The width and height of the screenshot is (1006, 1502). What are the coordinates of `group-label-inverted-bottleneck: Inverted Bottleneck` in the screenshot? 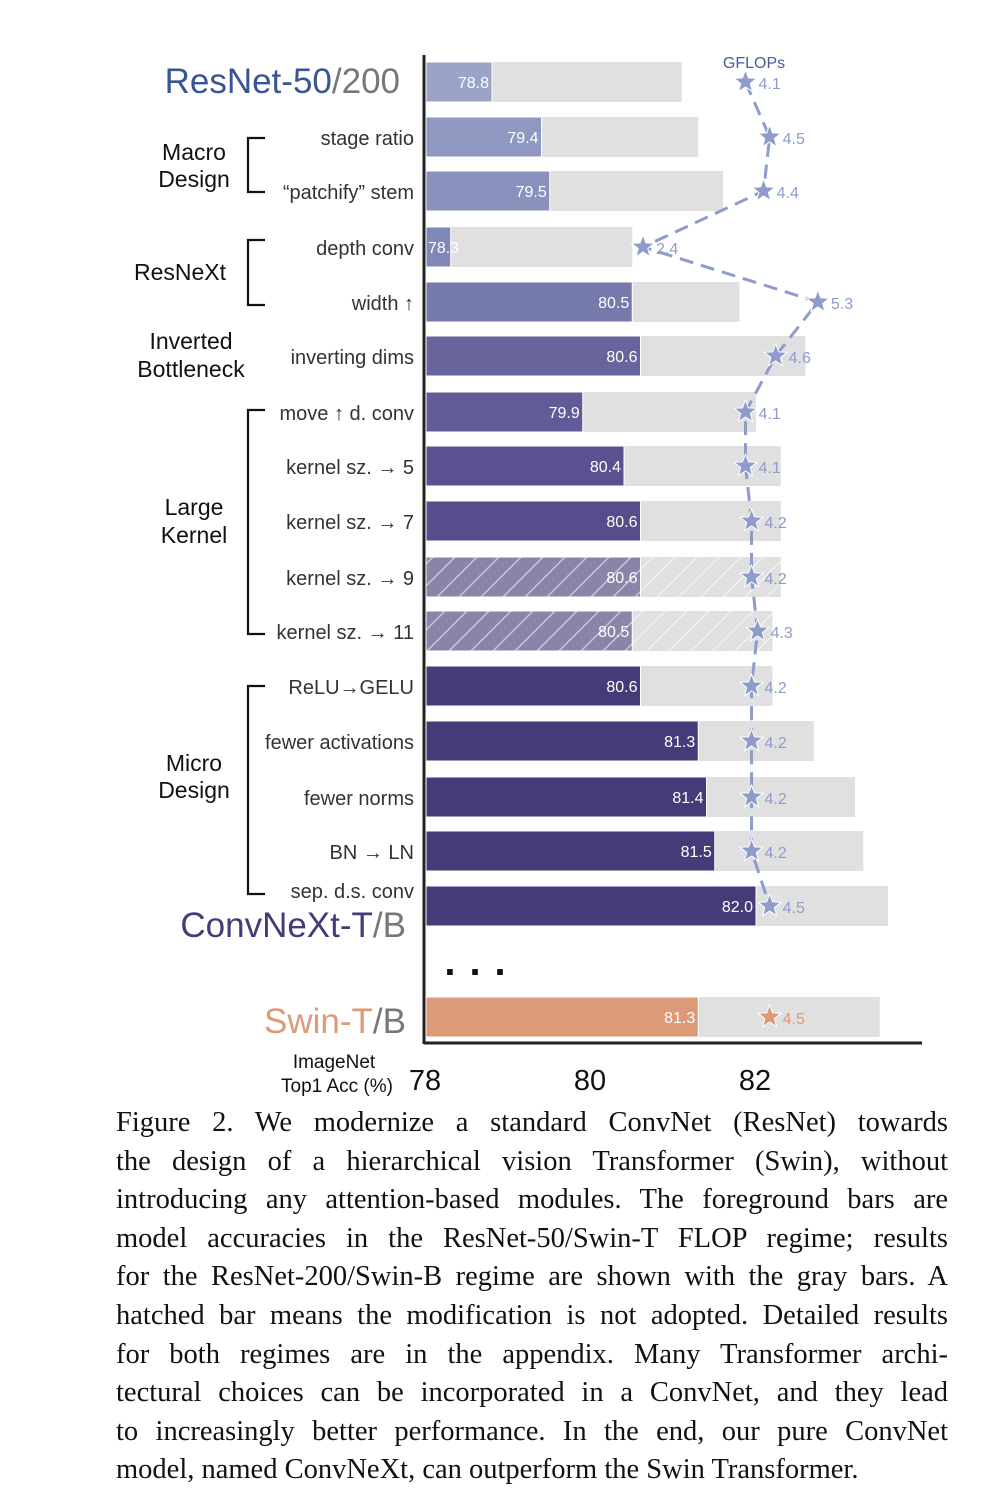 It's located at (191, 355).